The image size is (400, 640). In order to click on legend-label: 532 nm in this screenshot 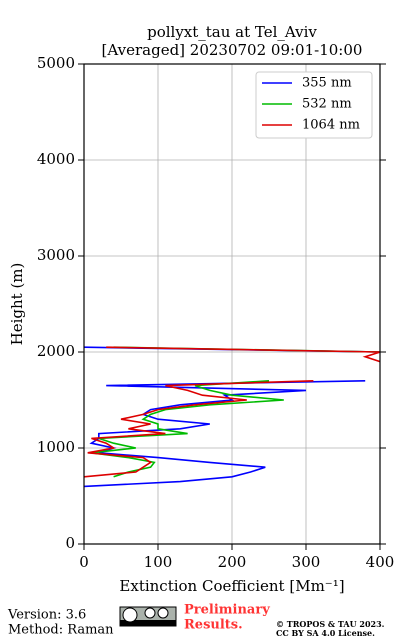, I will do `click(327, 104)`.